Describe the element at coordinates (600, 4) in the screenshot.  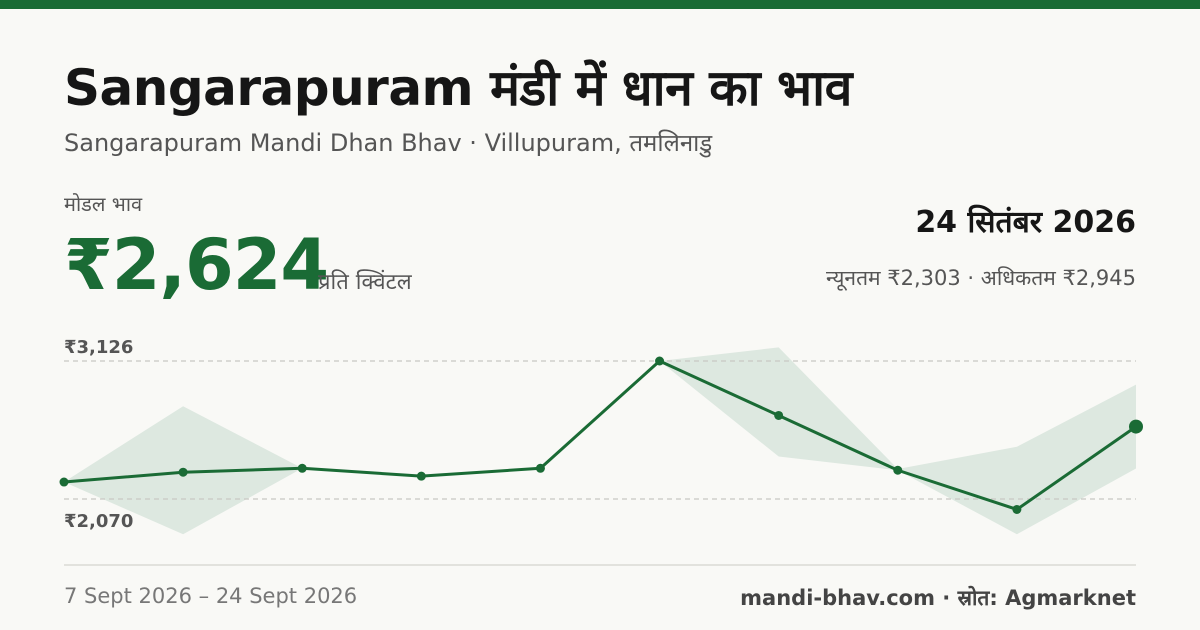
I see `top-accent-bar` at that location.